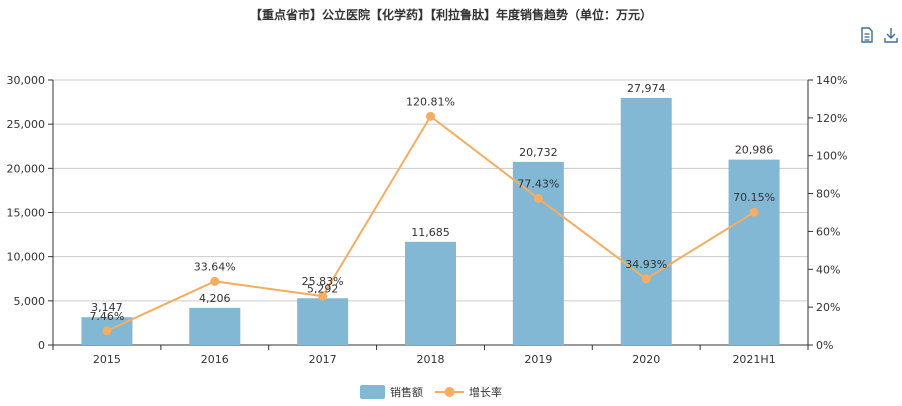 This screenshot has width=902, height=406. I want to click on x-axis-tick-label: 2021H1, so click(753, 359).